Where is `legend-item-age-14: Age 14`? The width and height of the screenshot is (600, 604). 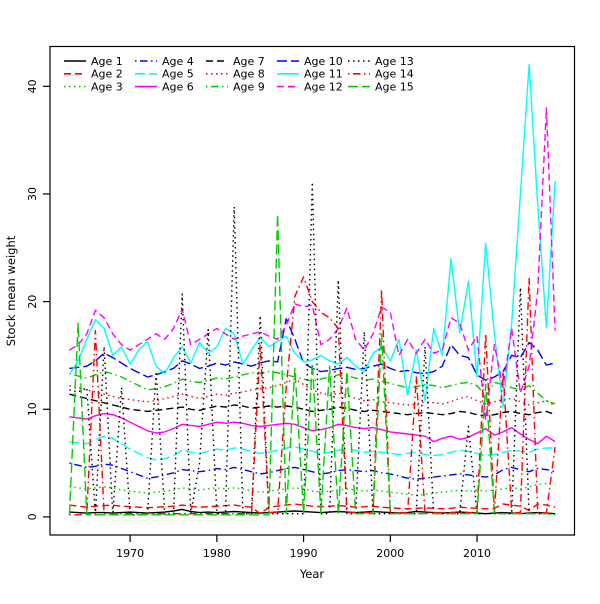
legend-item-age-14: Age 14 is located at coordinates (381, 74).